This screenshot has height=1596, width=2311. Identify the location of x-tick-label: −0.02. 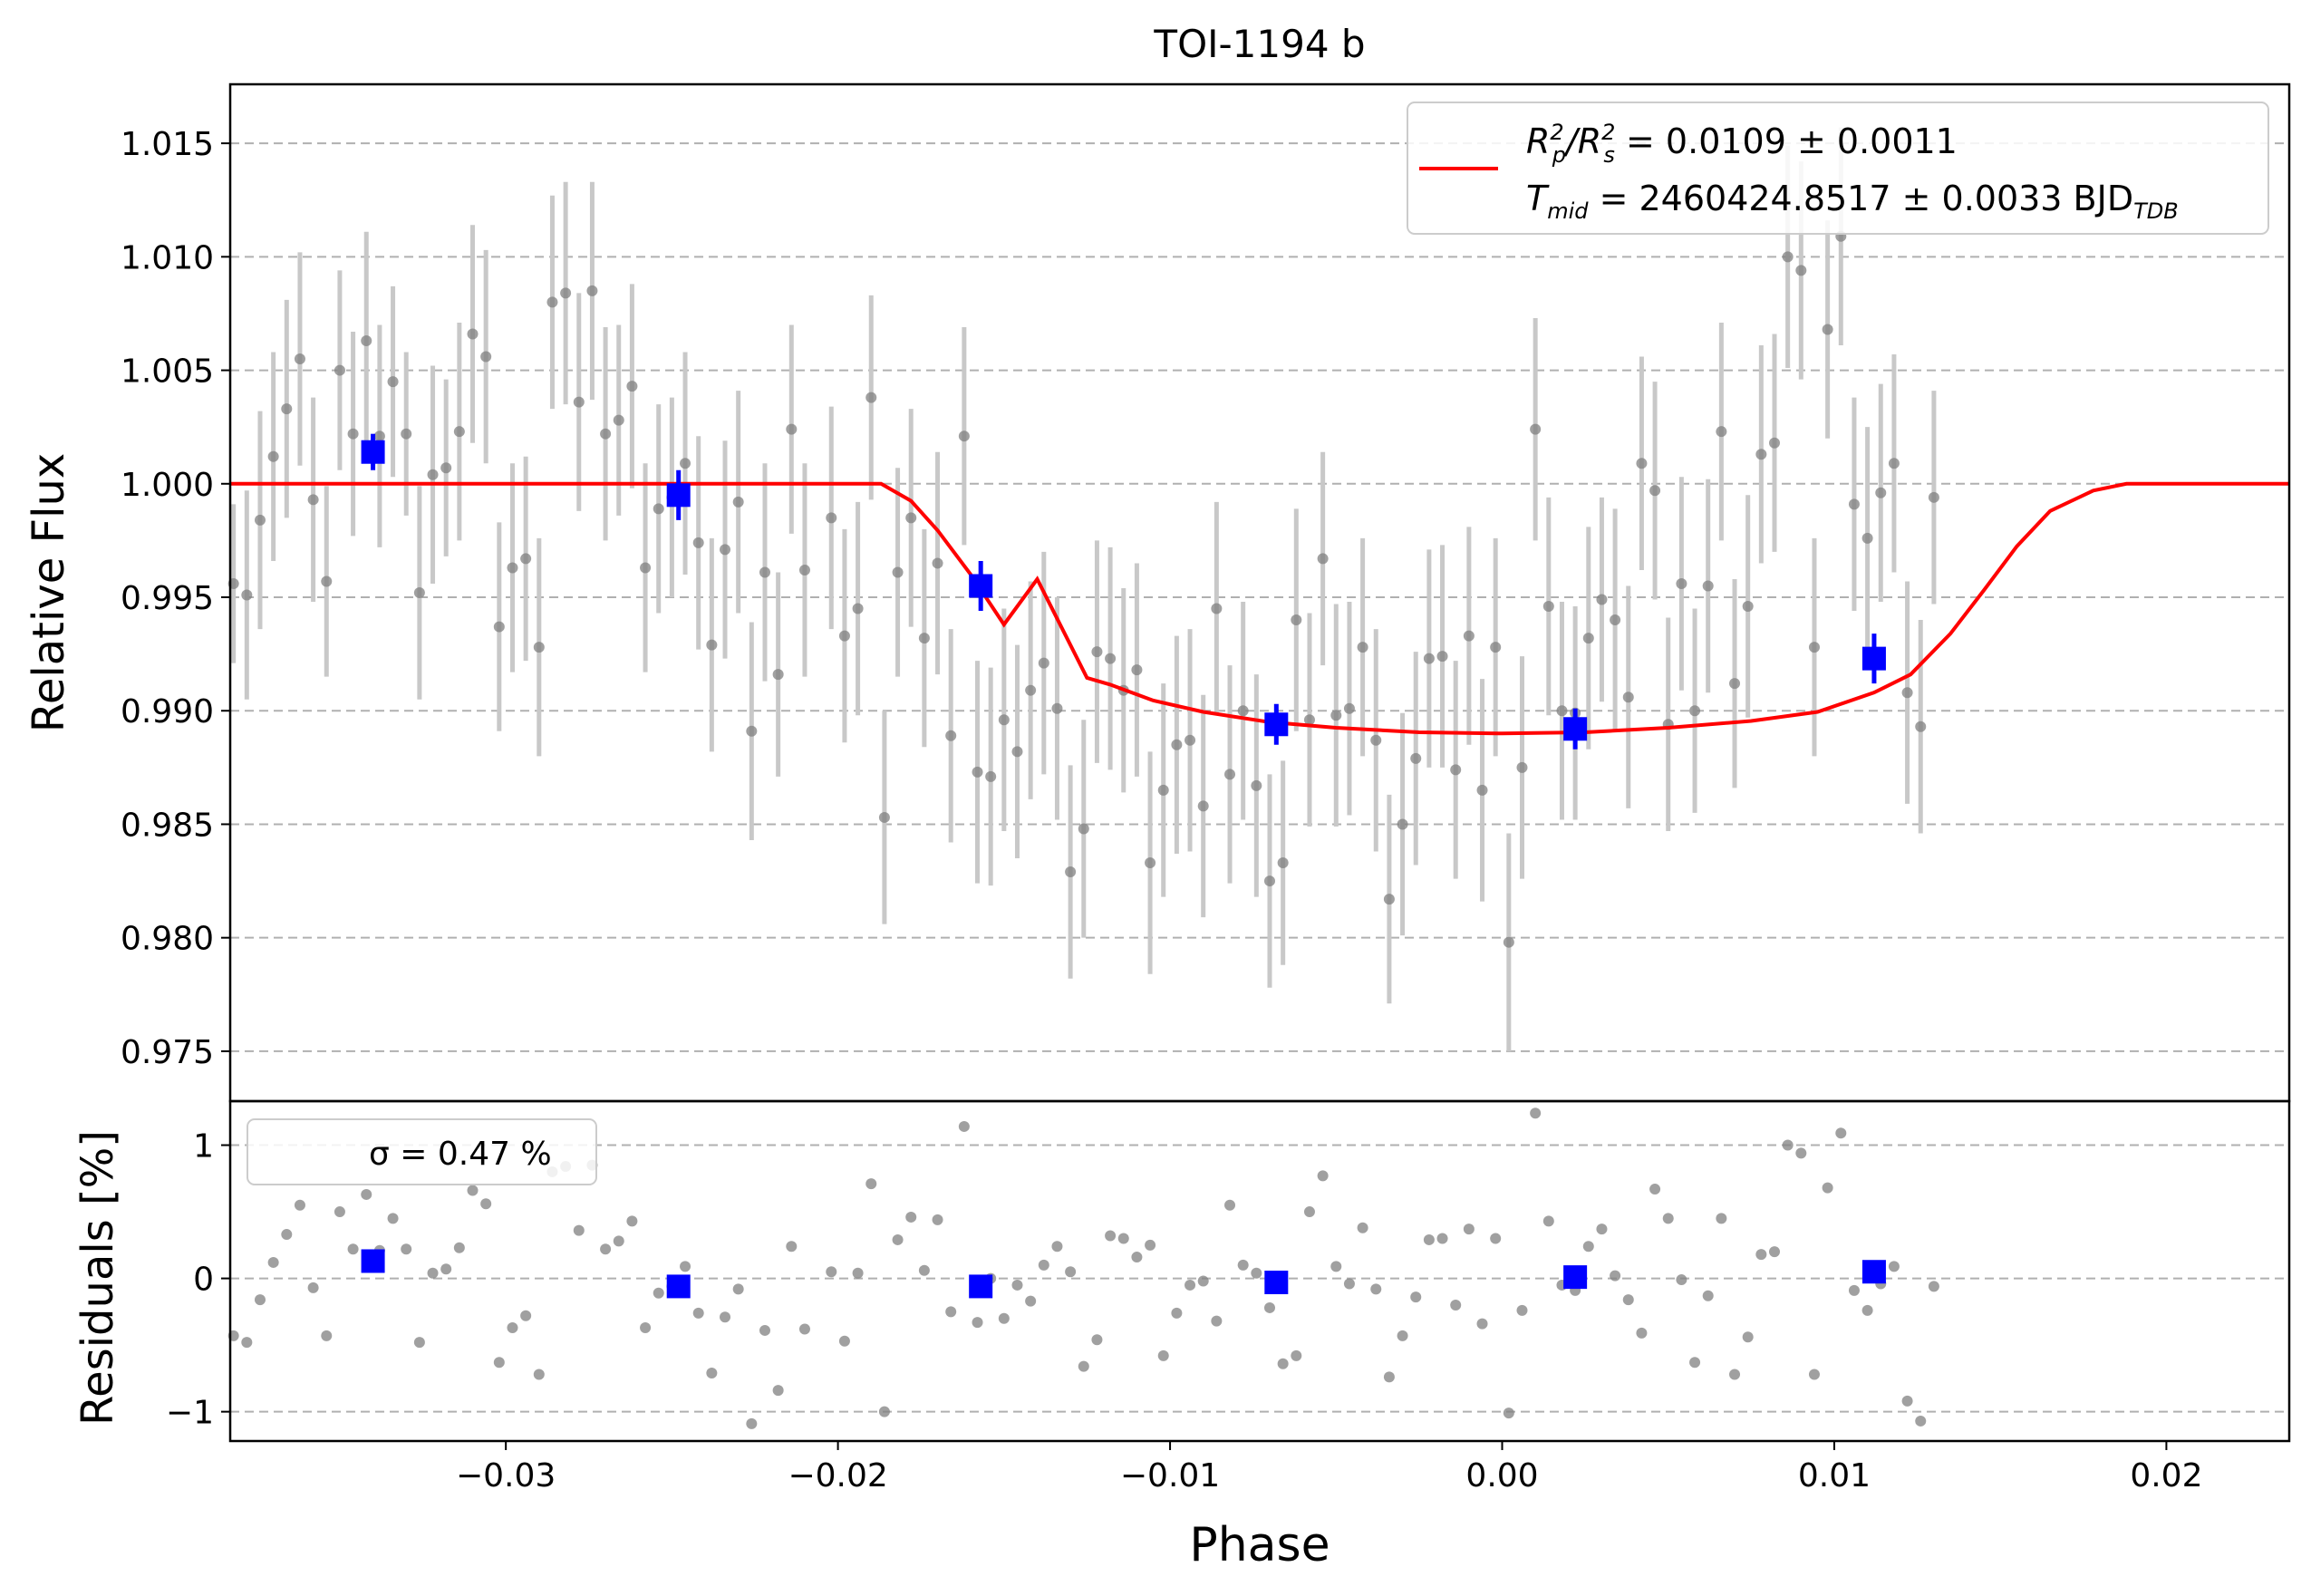
(838, 1475).